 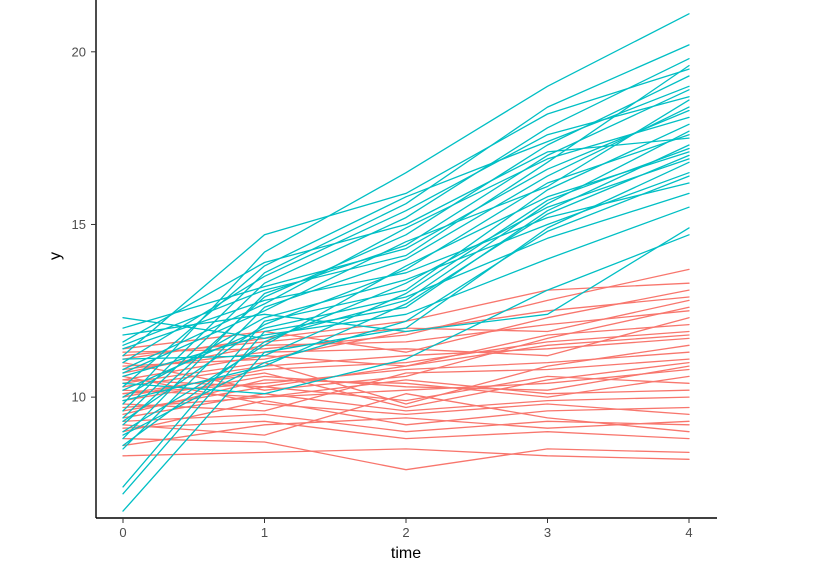 I want to click on x-tick-label-3: 3, so click(x=547, y=532).